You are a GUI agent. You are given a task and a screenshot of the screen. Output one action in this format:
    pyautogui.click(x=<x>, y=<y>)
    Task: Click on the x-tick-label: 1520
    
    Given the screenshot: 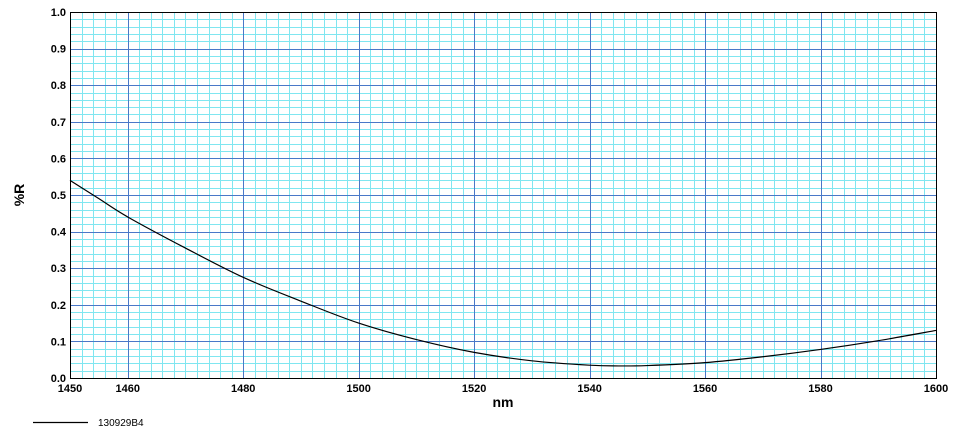 What is the action you would take?
    pyautogui.click(x=474, y=389)
    